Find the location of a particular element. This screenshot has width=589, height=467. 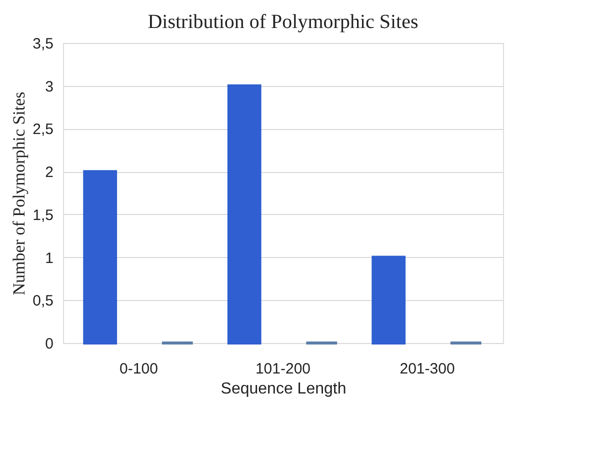

y-tick-label: 2 is located at coordinates (49, 173).